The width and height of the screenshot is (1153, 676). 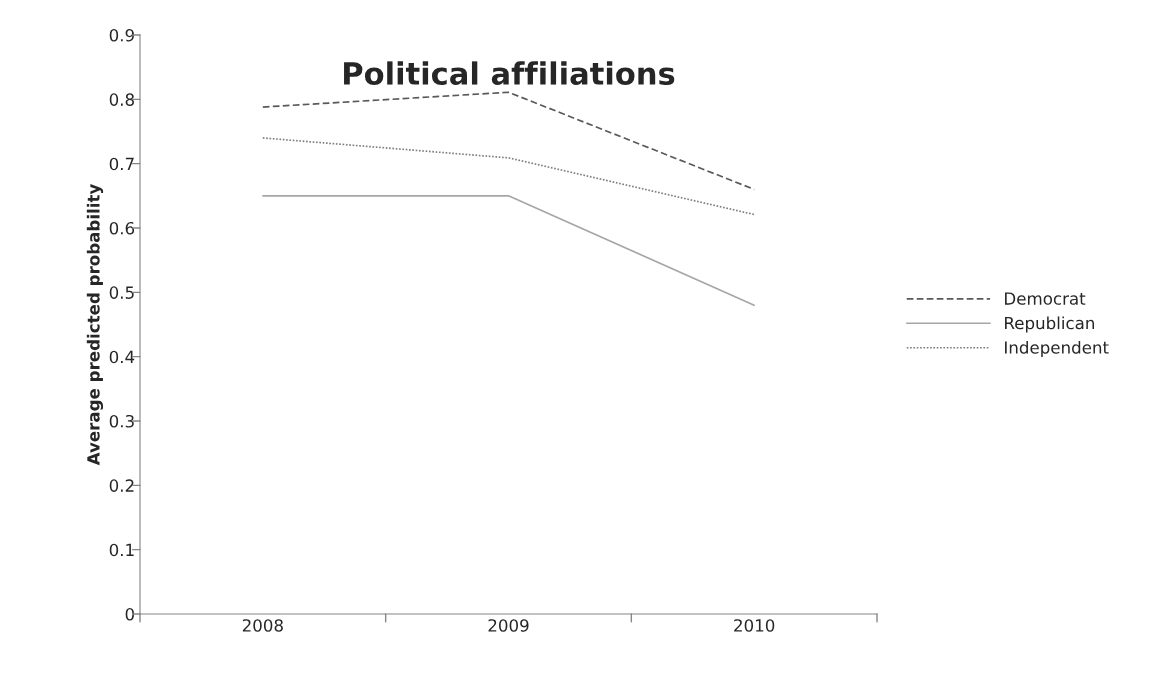 What do you see at coordinates (95, 324) in the screenshot?
I see `y-axis-title: Average predicted probability` at bounding box center [95, 324].